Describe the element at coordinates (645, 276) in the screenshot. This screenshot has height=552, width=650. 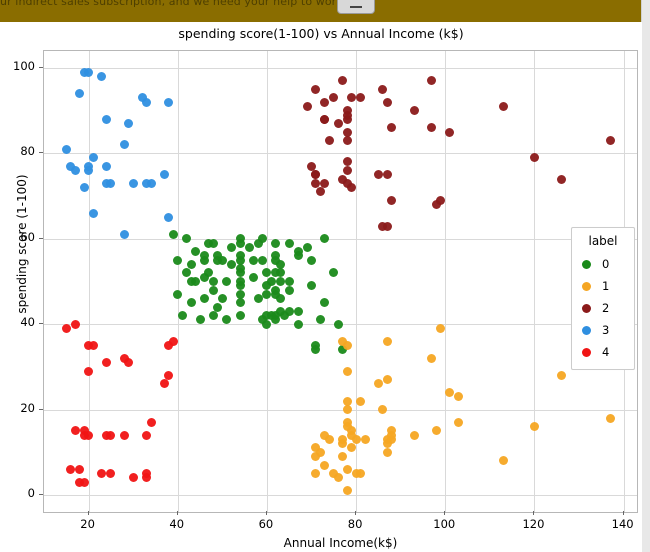
I see `page-scrollbar` at that location.